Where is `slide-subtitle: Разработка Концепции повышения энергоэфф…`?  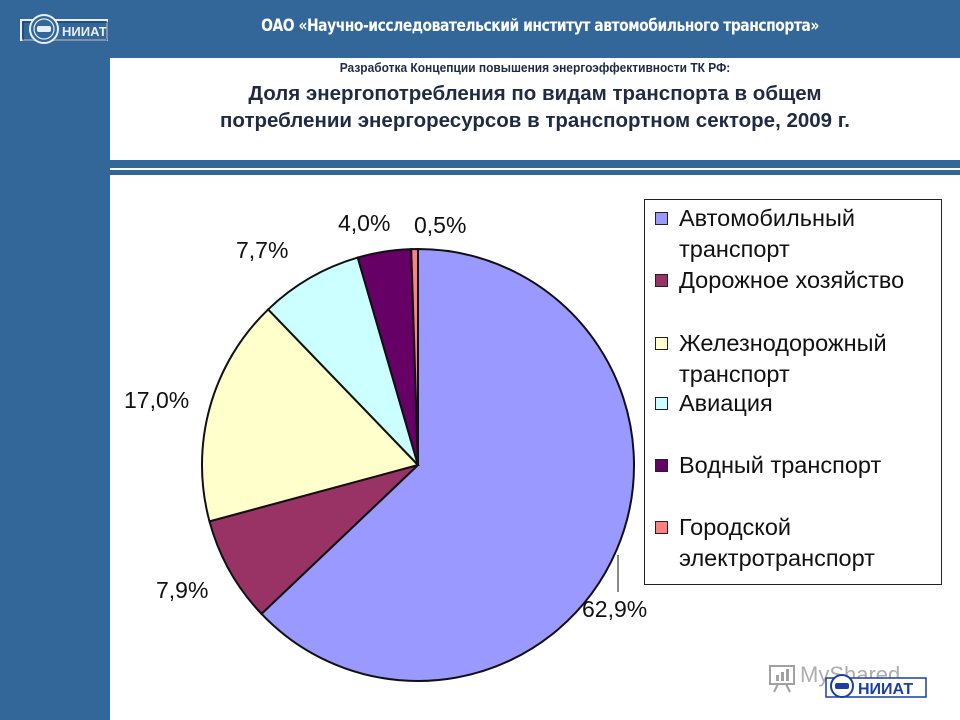
slide-subtitle: Разработка Концепции повышения энергоэфф… is located at coordinates (535, 67).